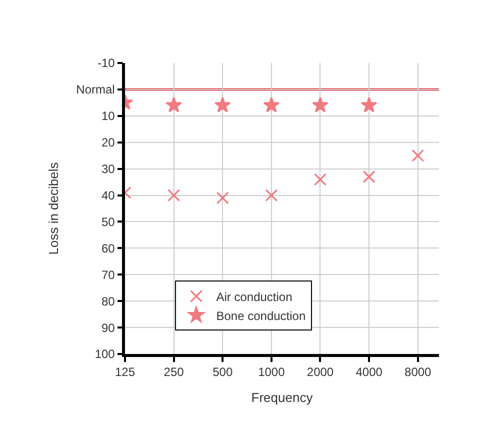 The height and width of the screenshot is (446, 480). I want to click on y-tick-label: 60, so click(108, 248).